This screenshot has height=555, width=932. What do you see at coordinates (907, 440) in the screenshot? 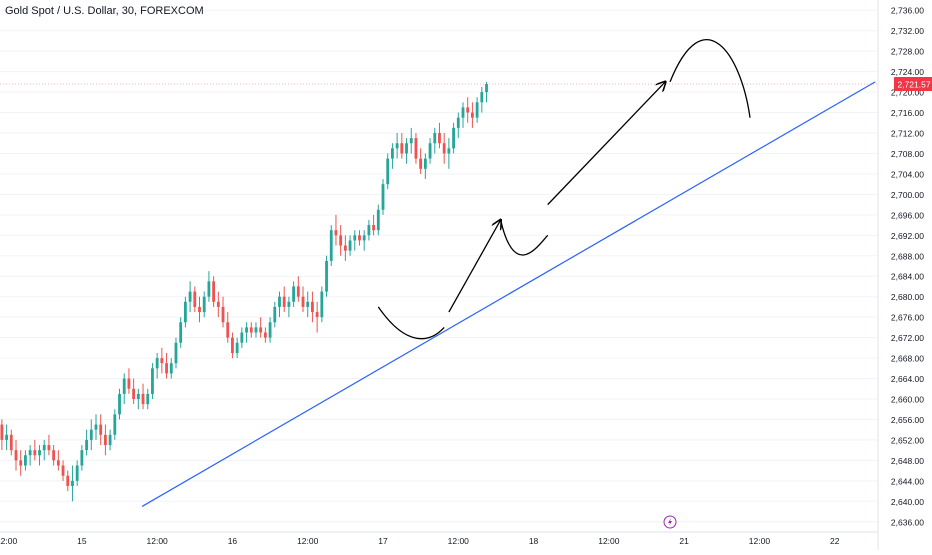
I see `y-tick-label: 2,652.00` at bounding box center [907, 440].